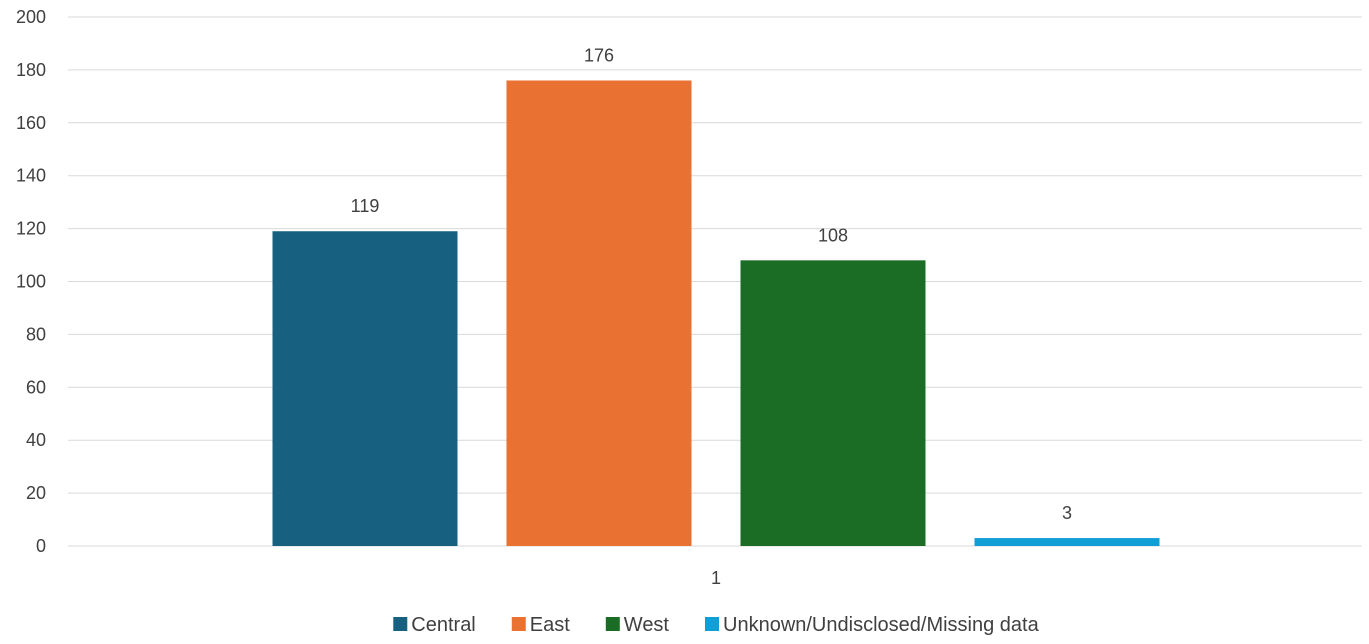 Image resolution: width=1369 pixels, height=644 pixels. I want to click on legend-item: Central, so click(434, 625).